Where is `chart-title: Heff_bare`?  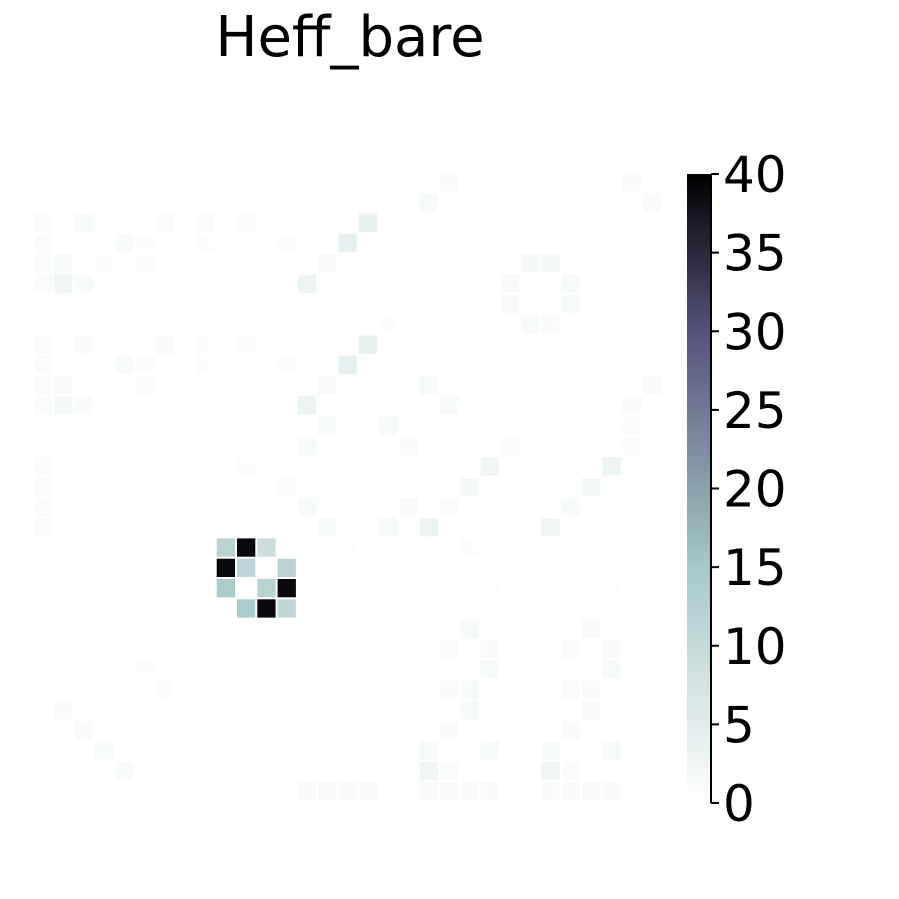 chart-title: Heff_bare is located at coordinates (349, 37).